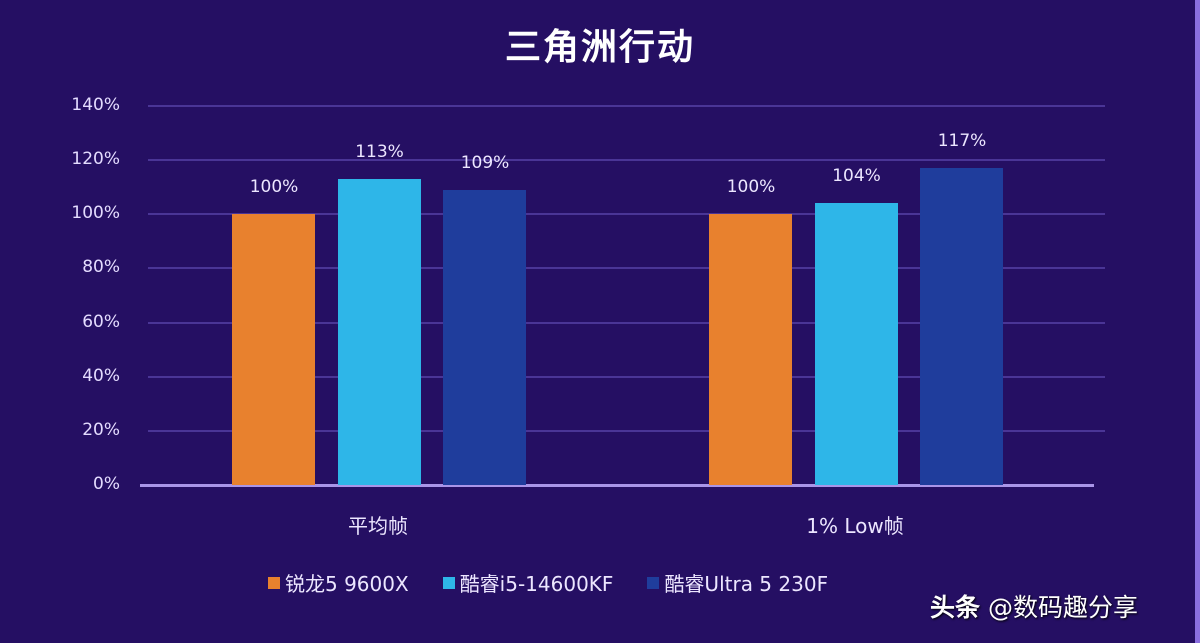  What do you see at coordinates (617, 485) in the screenshot?
I see `x-axis-line` at bounding box center [617, 485].